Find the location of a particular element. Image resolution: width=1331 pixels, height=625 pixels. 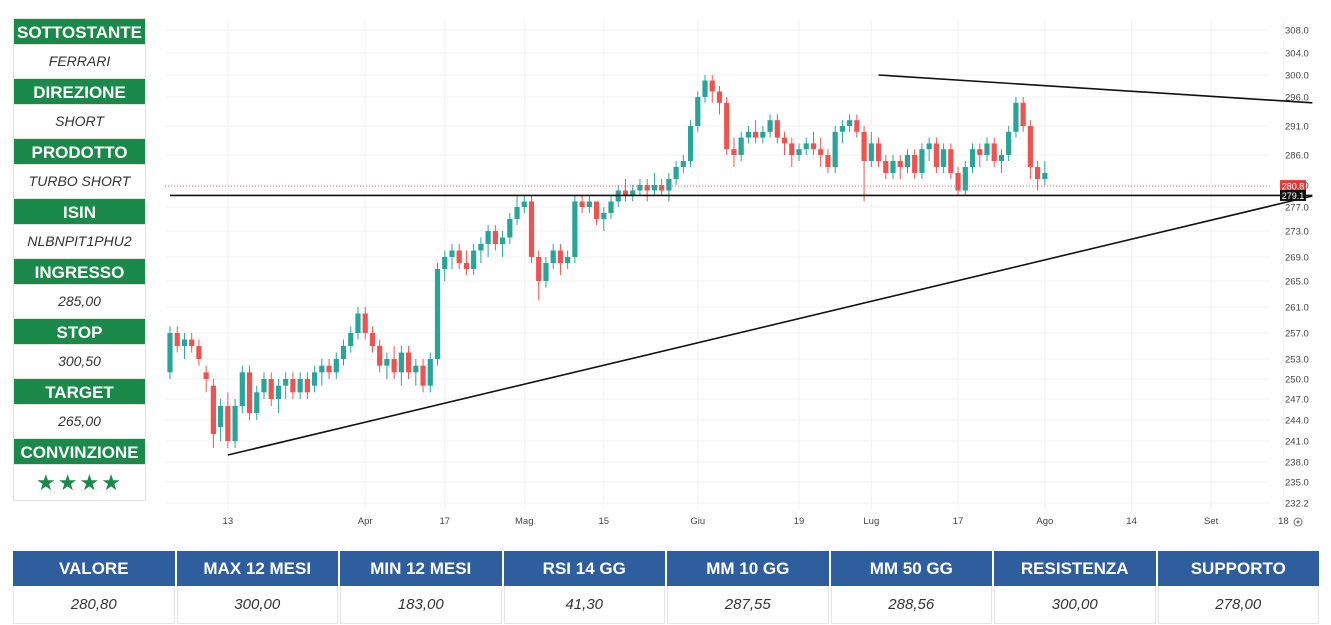

info-value-isin: NLBNPIT1PHU2 is located at coordinates (79, 241).